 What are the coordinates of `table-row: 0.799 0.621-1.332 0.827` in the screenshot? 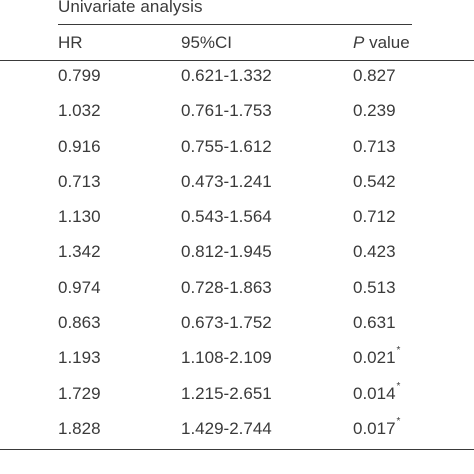 It's located at (237, 77).